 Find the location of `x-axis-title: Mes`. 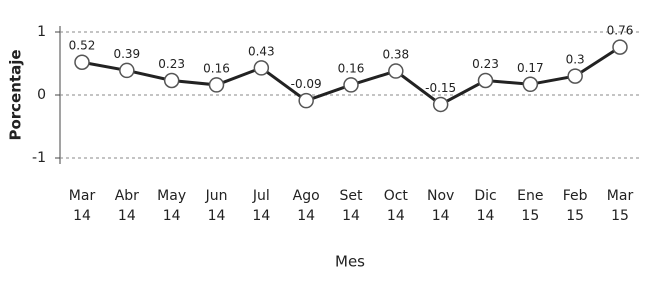

x-axis-title: Mes is located at coordinates (350, 262).